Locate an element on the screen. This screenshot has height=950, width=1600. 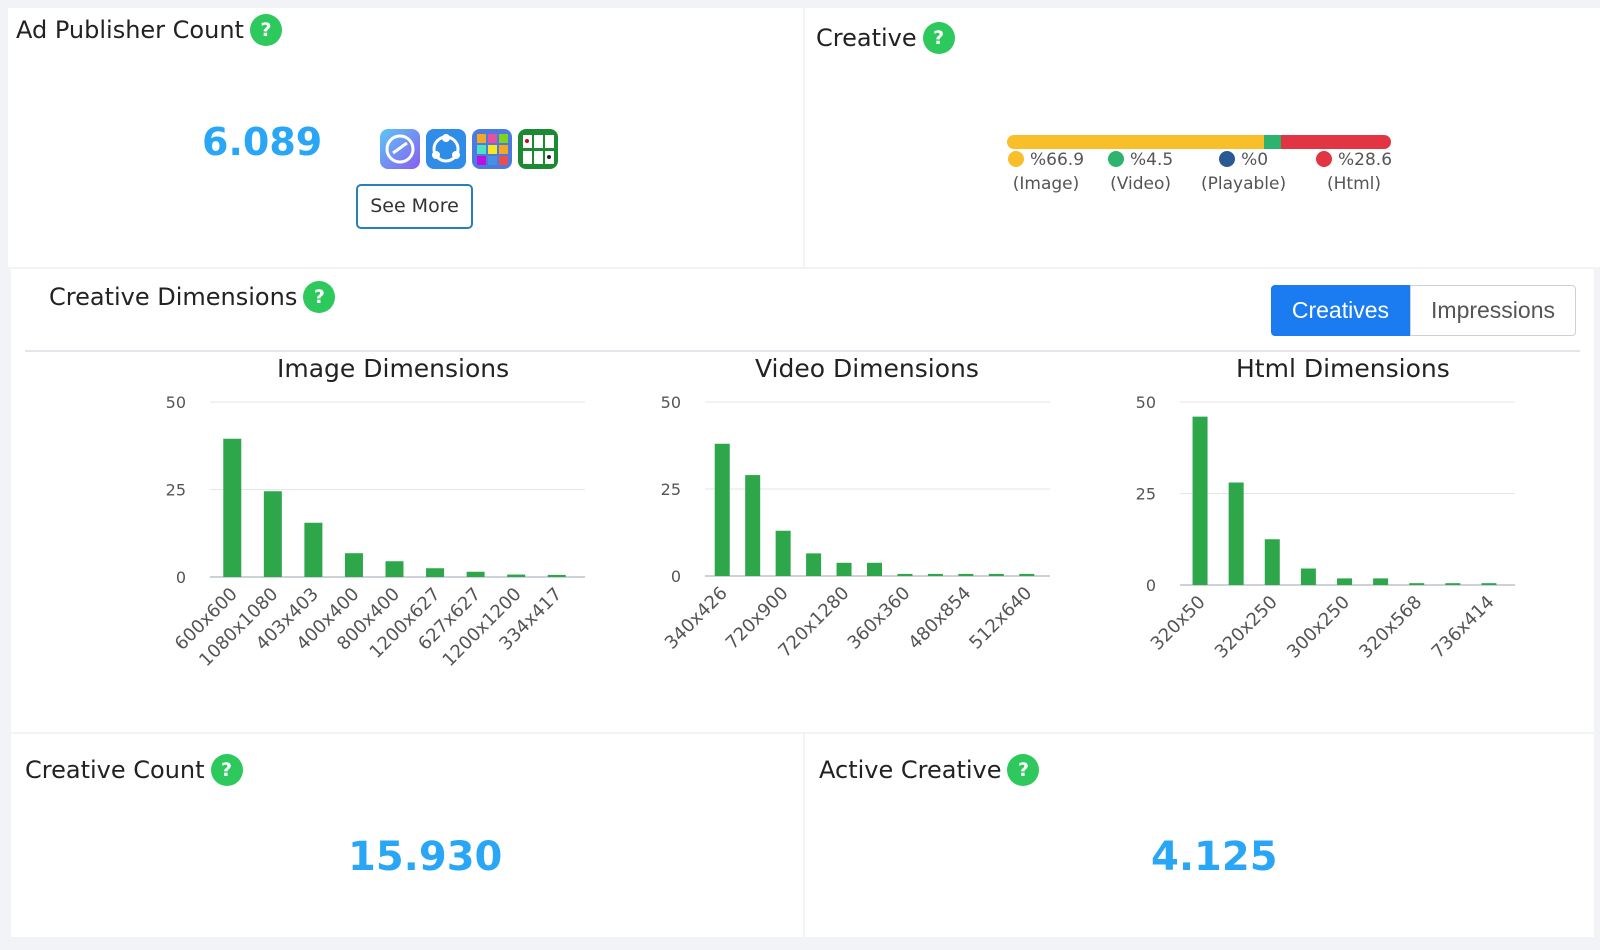
active-creative-title: Active Creative? is located at coordinates (929, 770).